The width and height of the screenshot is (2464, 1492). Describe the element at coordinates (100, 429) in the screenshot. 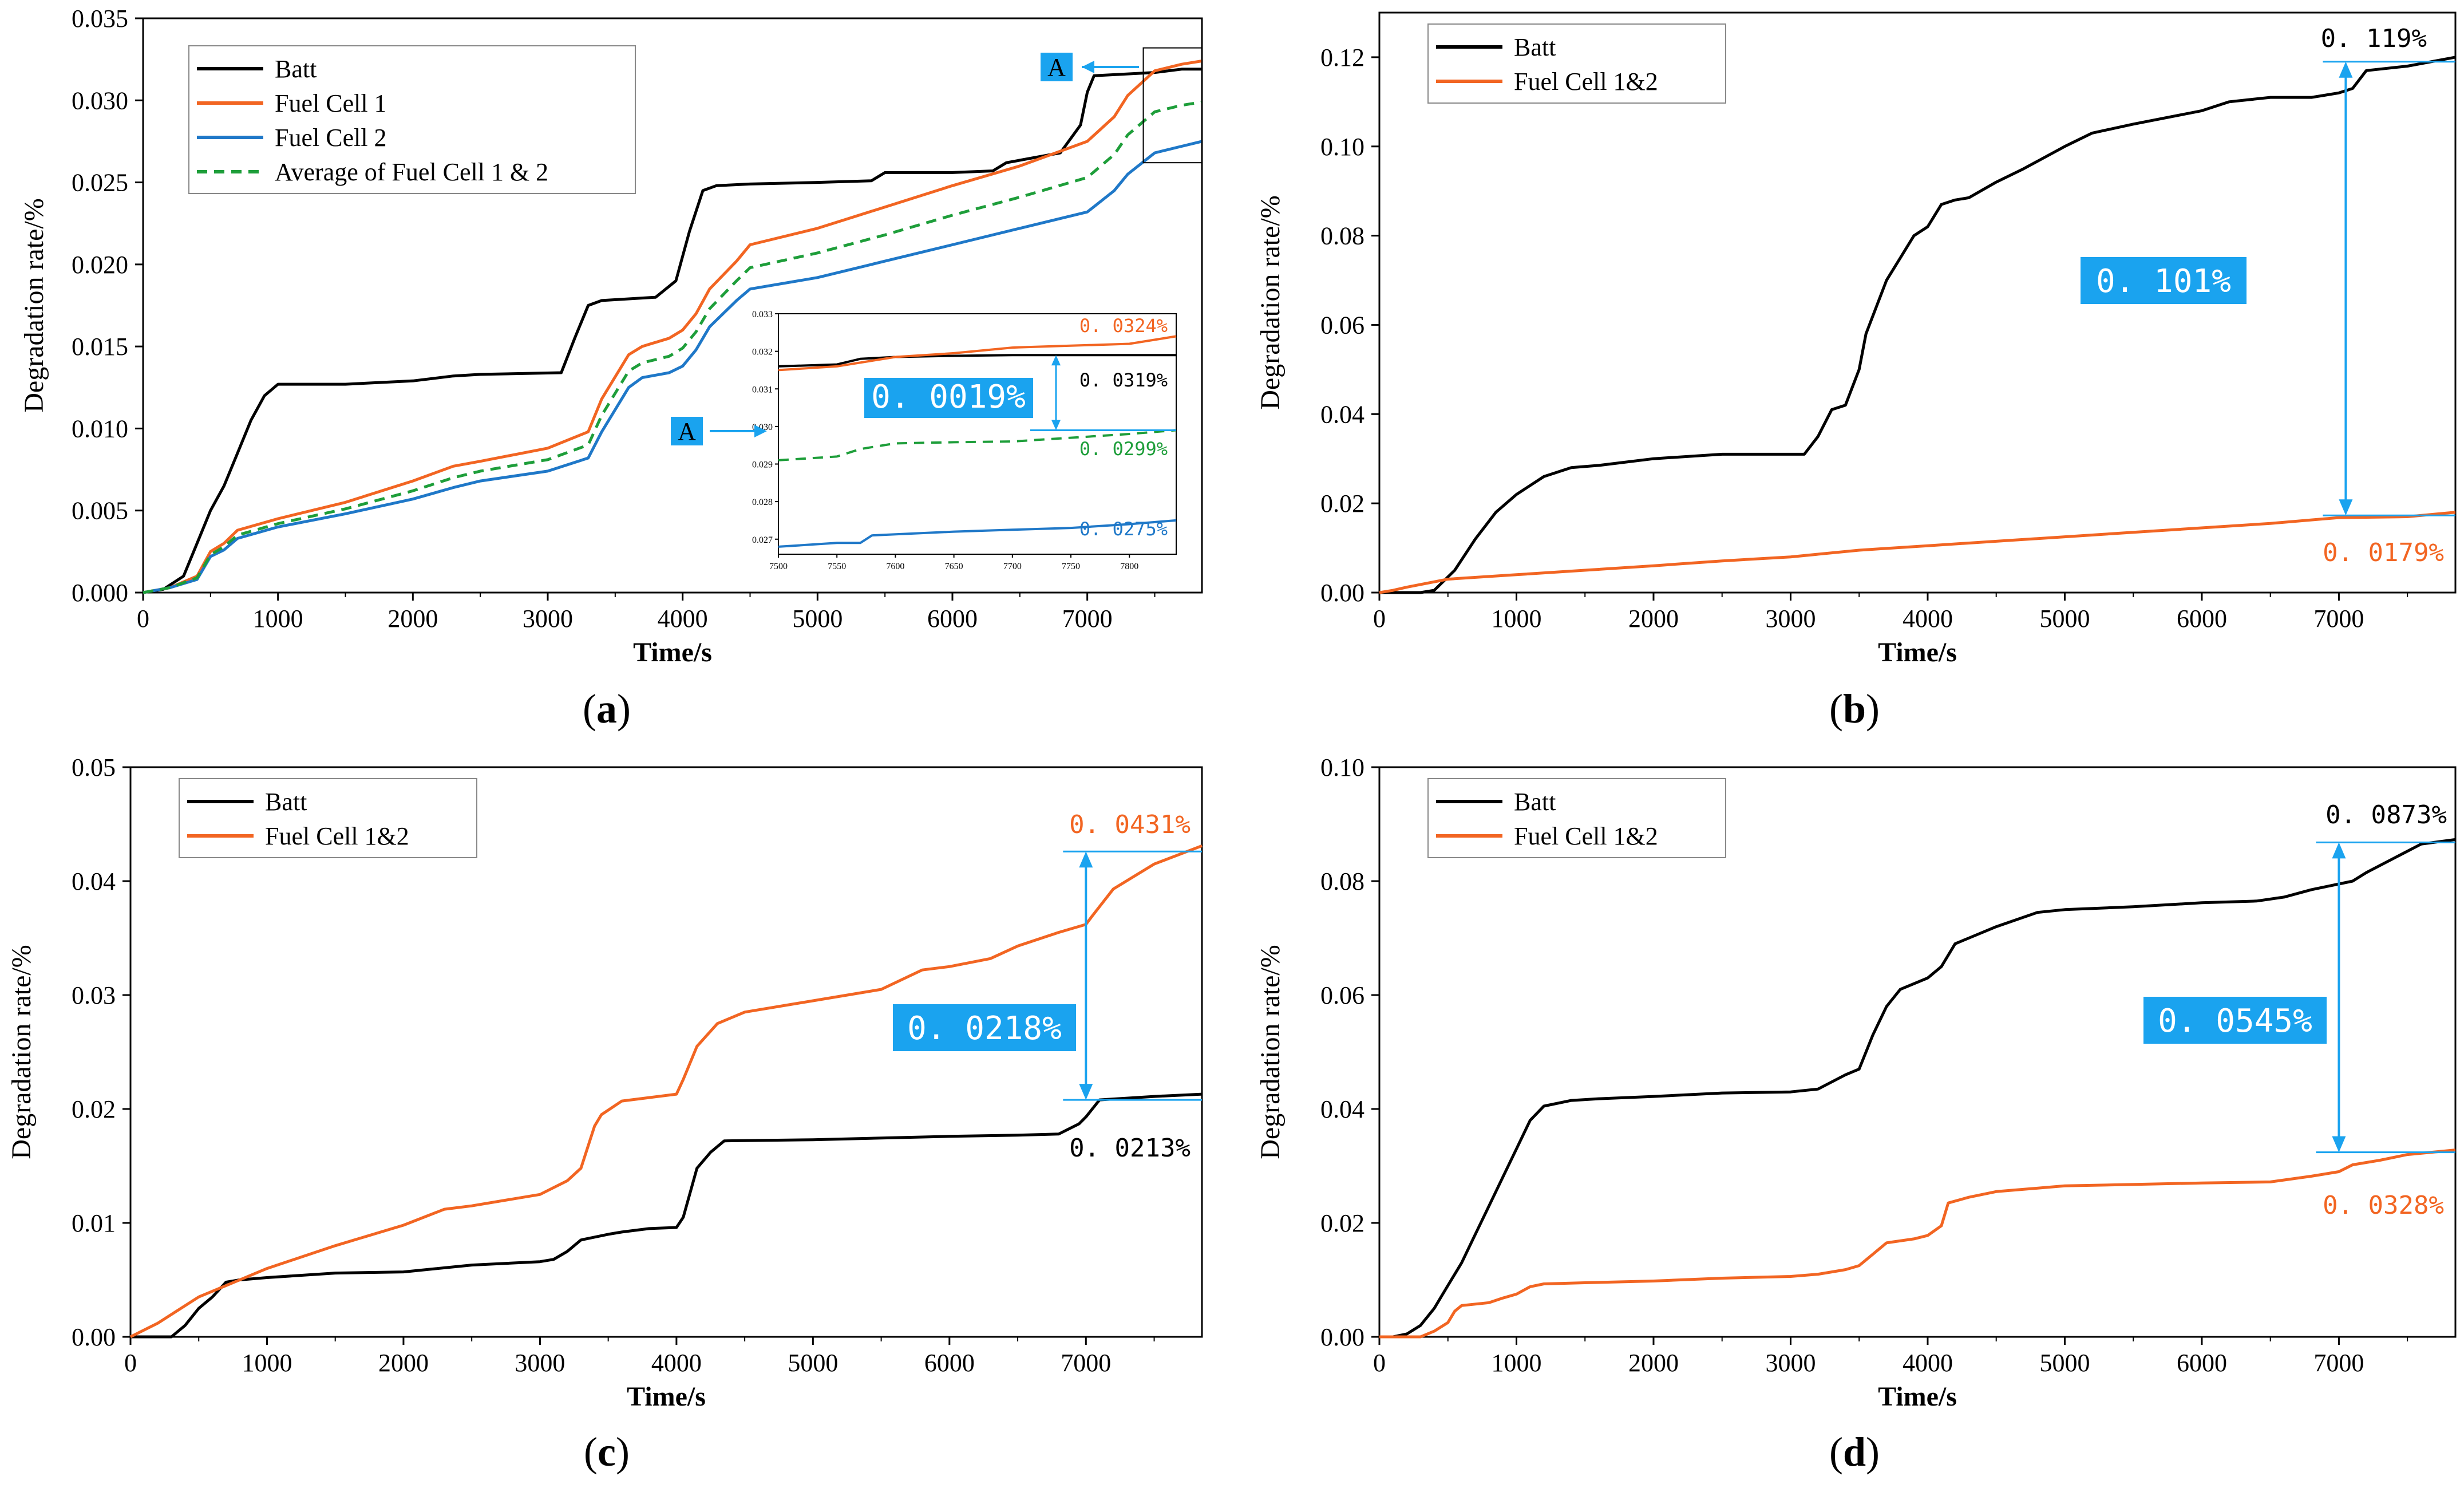

I see `y-tick-label: 0.010` at that location.